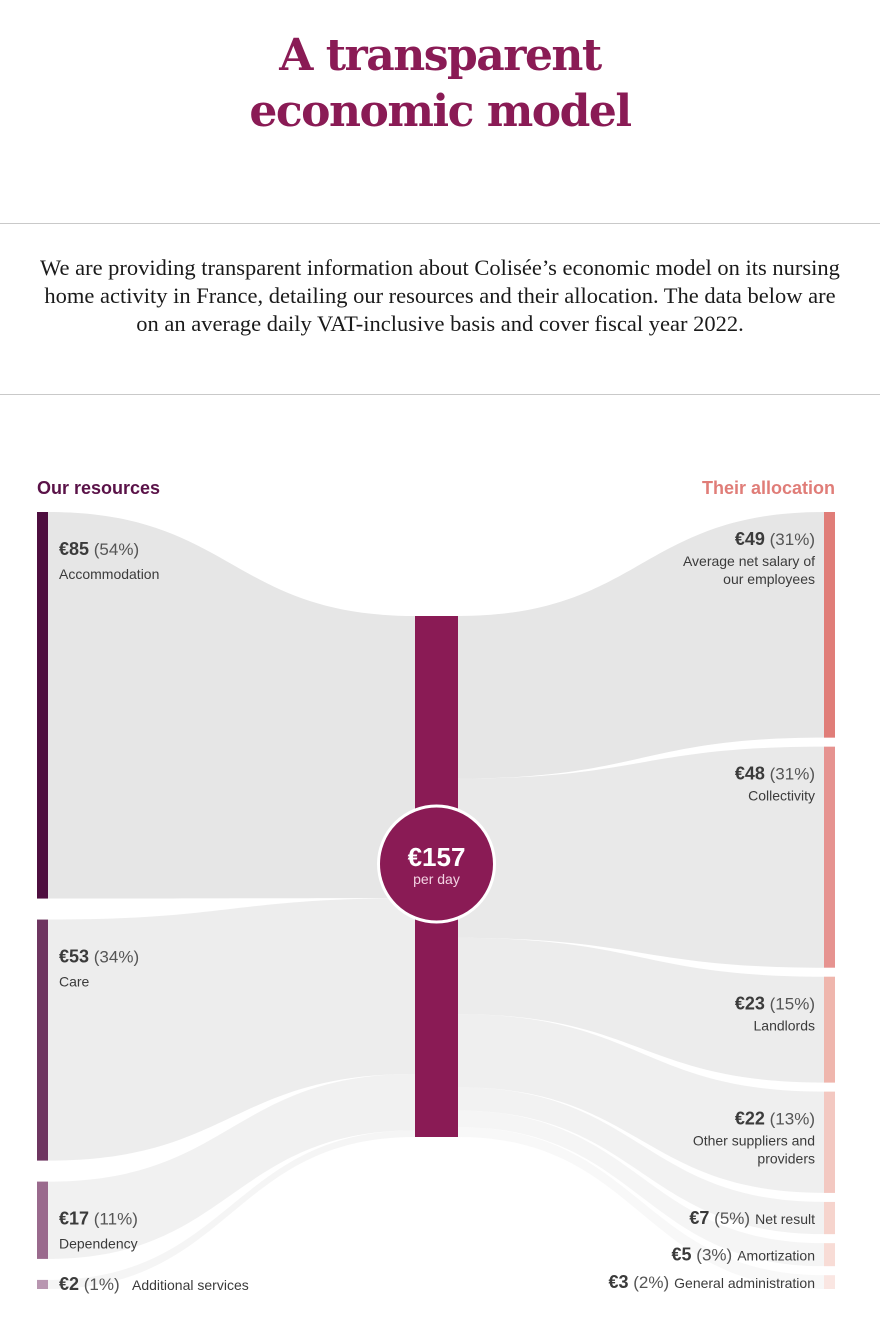 The height and width of the screenshot is (1342, 880). I want to click on allocation-label-other-suppliers-and-providers-2: providers, so click(786, 1159).